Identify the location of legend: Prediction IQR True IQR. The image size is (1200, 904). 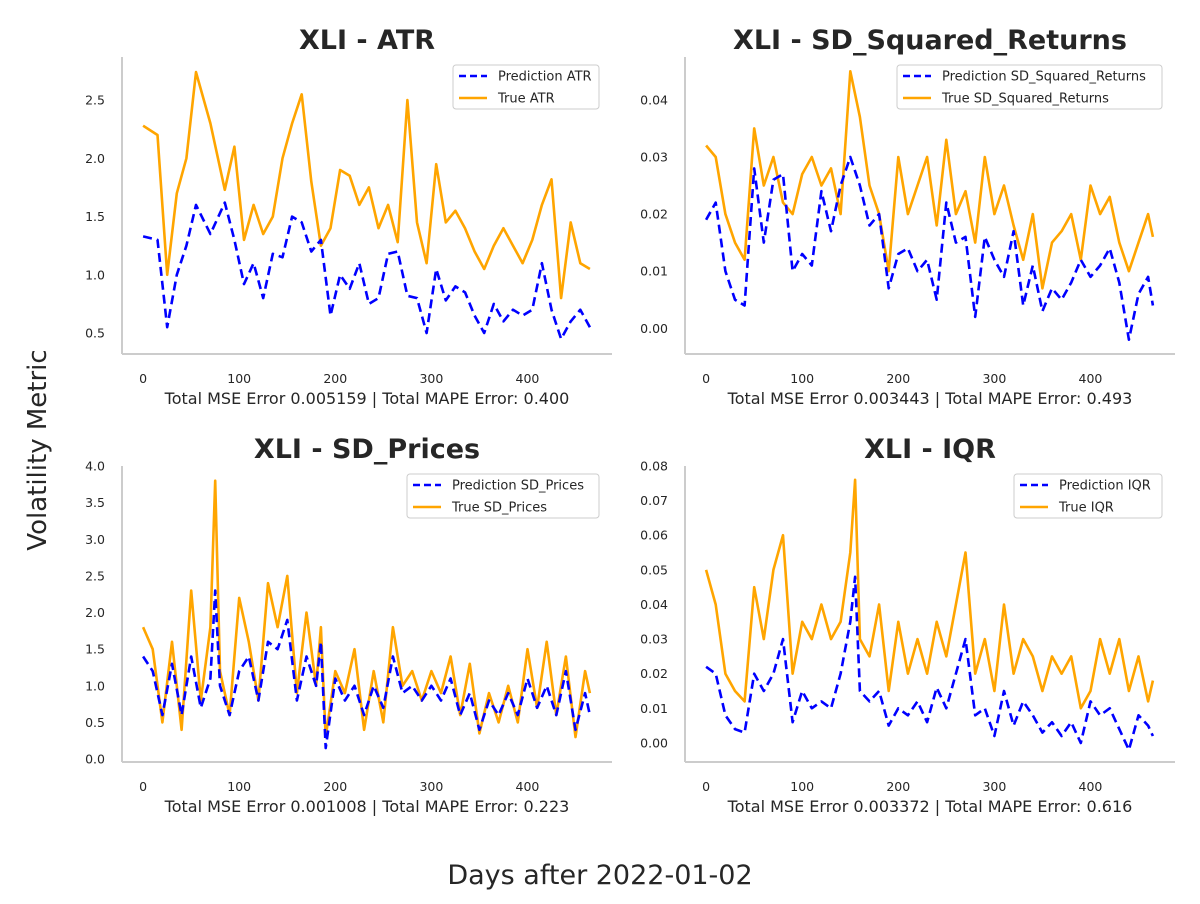
(1088, 496).